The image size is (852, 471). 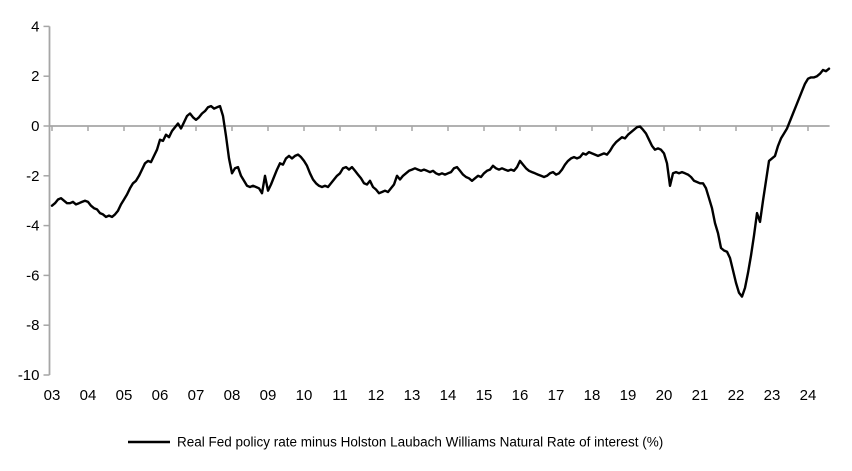 What do you see at coordinates (268, 395) in the screenshot?
I see `x-axis-tick-label: 09` at bounding box center [268, 395].